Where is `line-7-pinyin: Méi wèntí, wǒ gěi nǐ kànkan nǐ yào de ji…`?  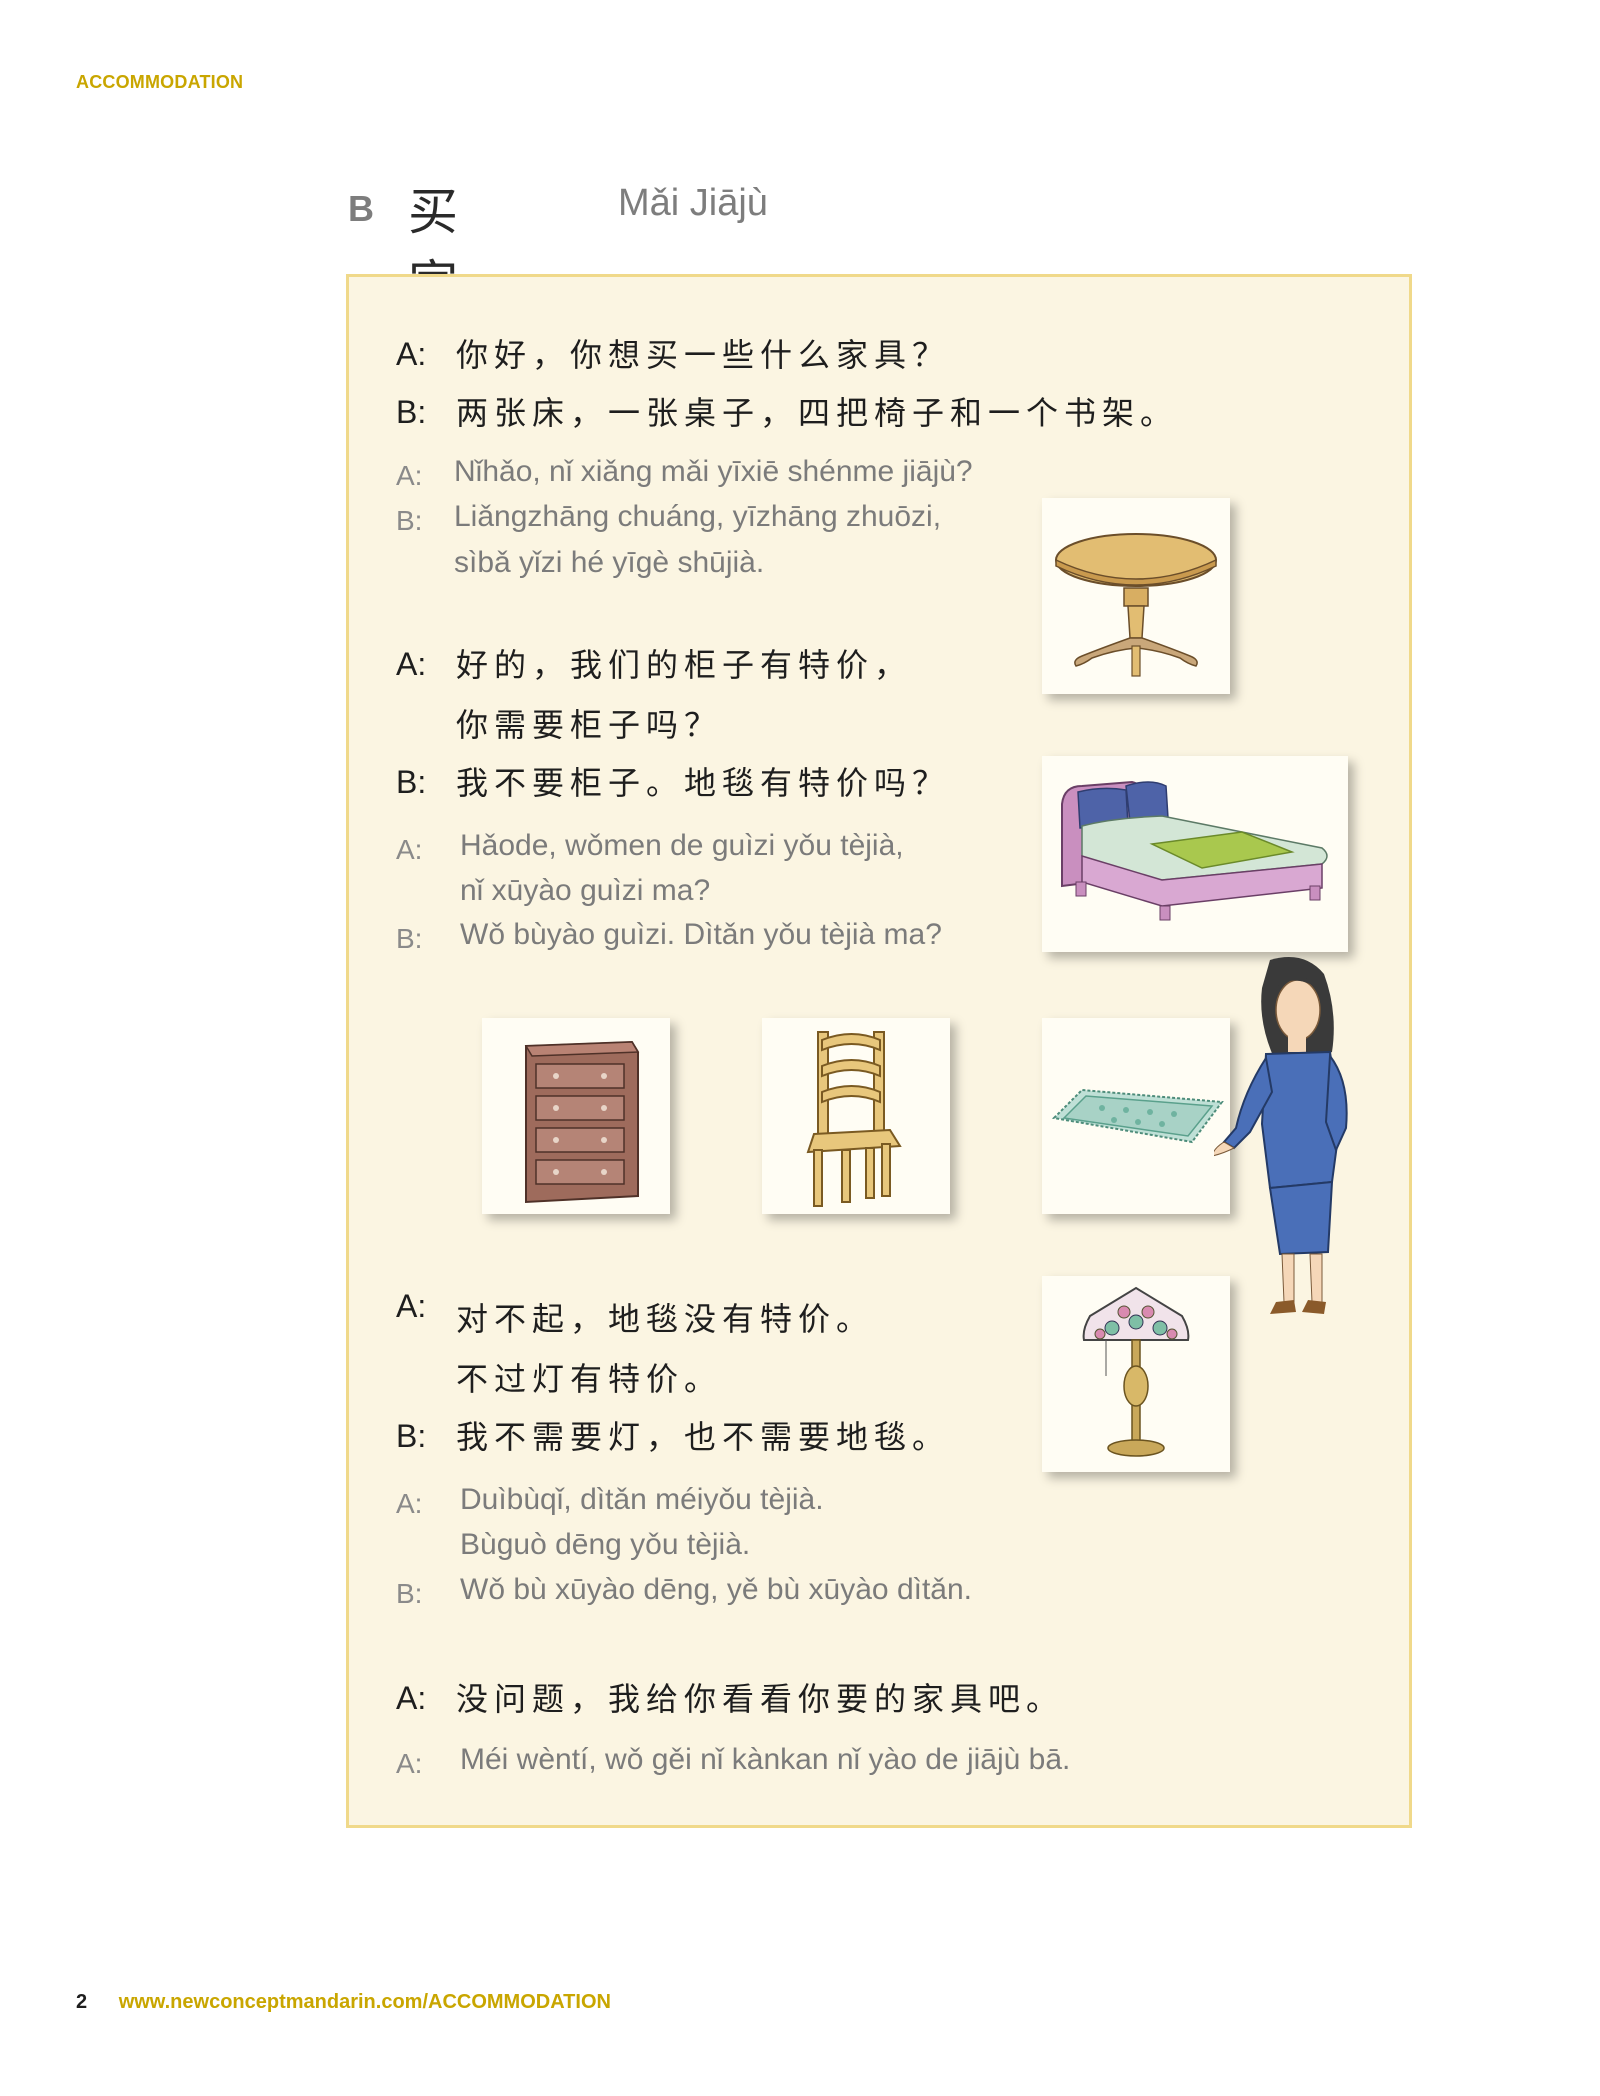
line-7-pinyin: Méi wèntí, wǒ gěi nǐ kànkan nǐ yào de ji… is located at coordinates (765, 1759).